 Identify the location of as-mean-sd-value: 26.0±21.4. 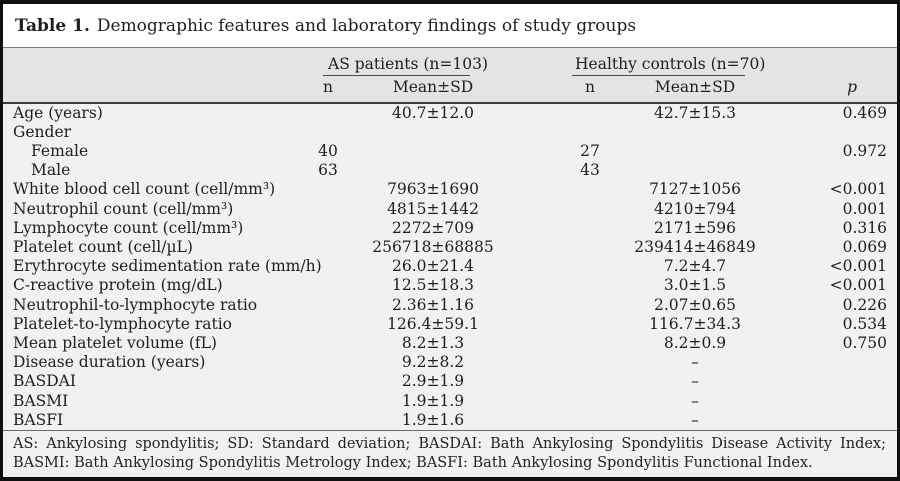
(433, 266).